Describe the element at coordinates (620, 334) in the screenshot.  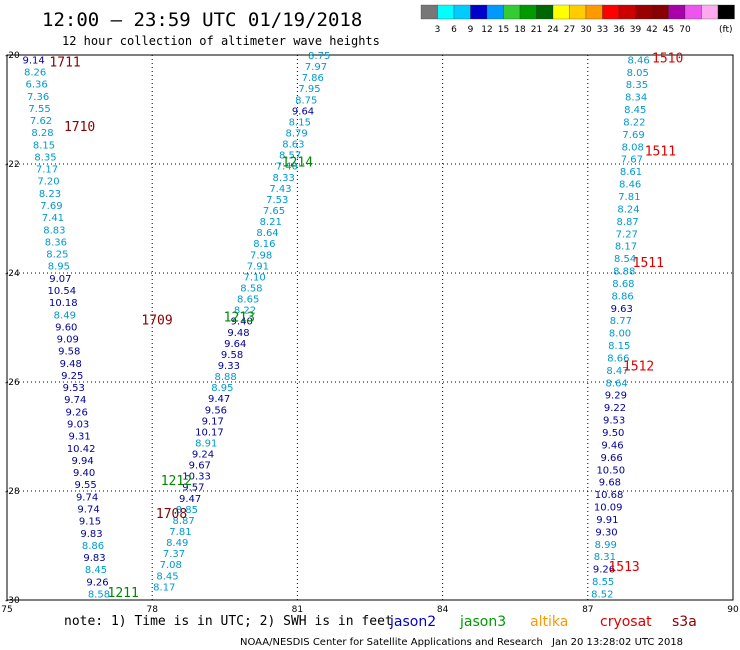
I see `data-point-label: 8.00` at that location.